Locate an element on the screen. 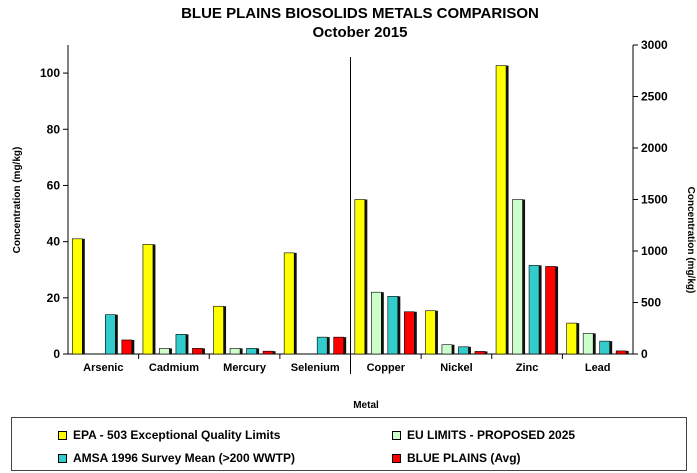  y-left-tick-label: 60 is located at coordinates (54, 185).